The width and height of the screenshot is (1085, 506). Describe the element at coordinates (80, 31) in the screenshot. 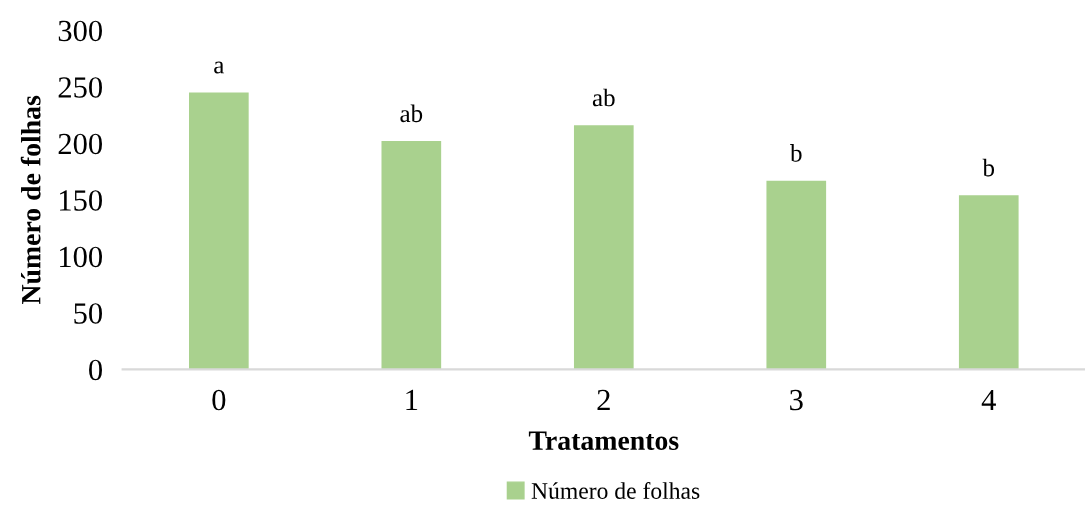

I see `y-tick-label: 300` at that location.